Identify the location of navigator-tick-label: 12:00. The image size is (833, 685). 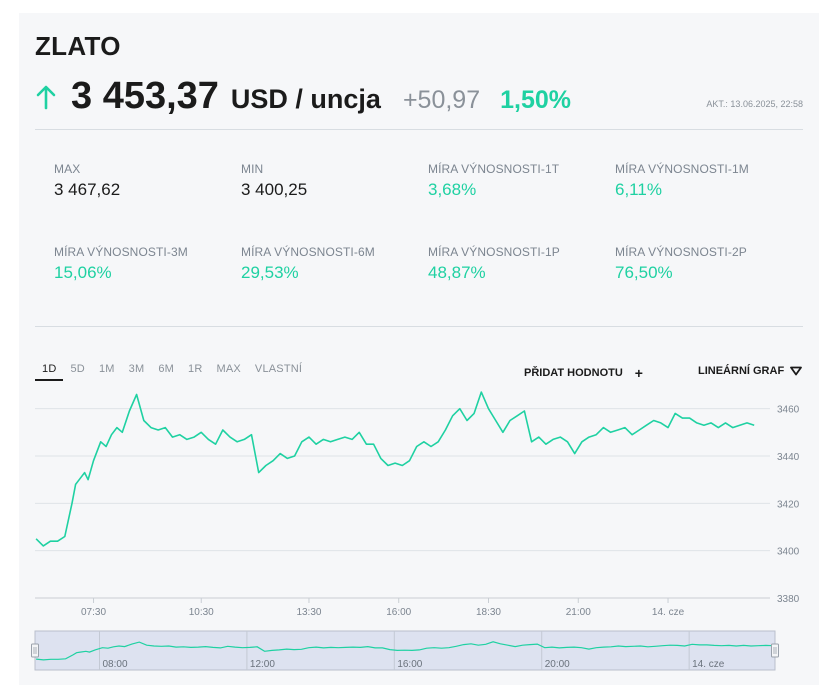
(262, 664).